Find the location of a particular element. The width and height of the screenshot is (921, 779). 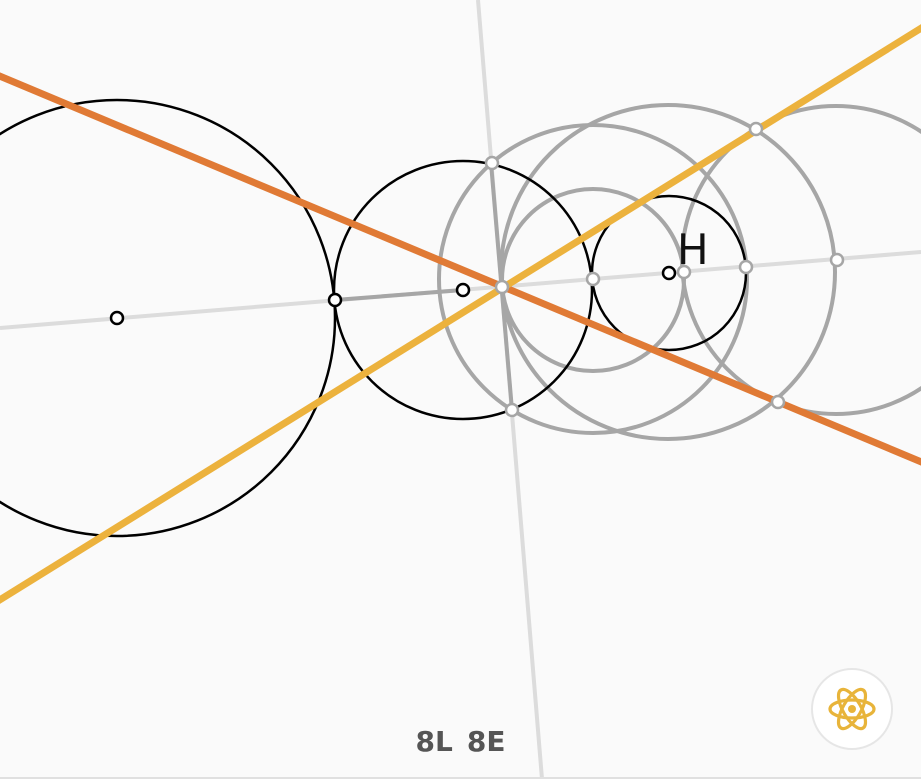

black-points is located at coordinates (393, 295).